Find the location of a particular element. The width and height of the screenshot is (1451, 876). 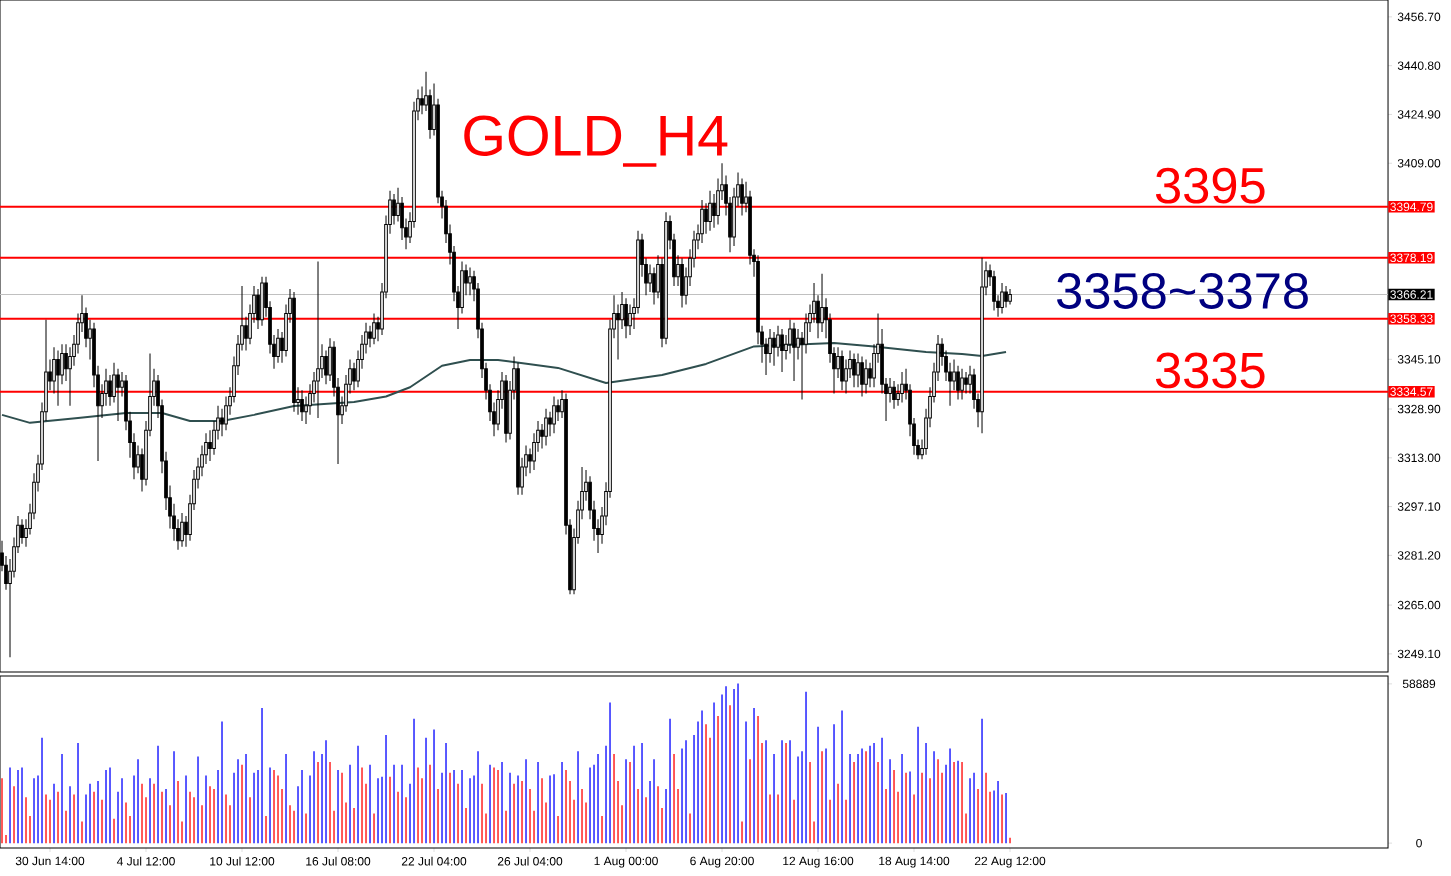

ref-line-label: 3358.33 is located at coordinates (1411, 318).